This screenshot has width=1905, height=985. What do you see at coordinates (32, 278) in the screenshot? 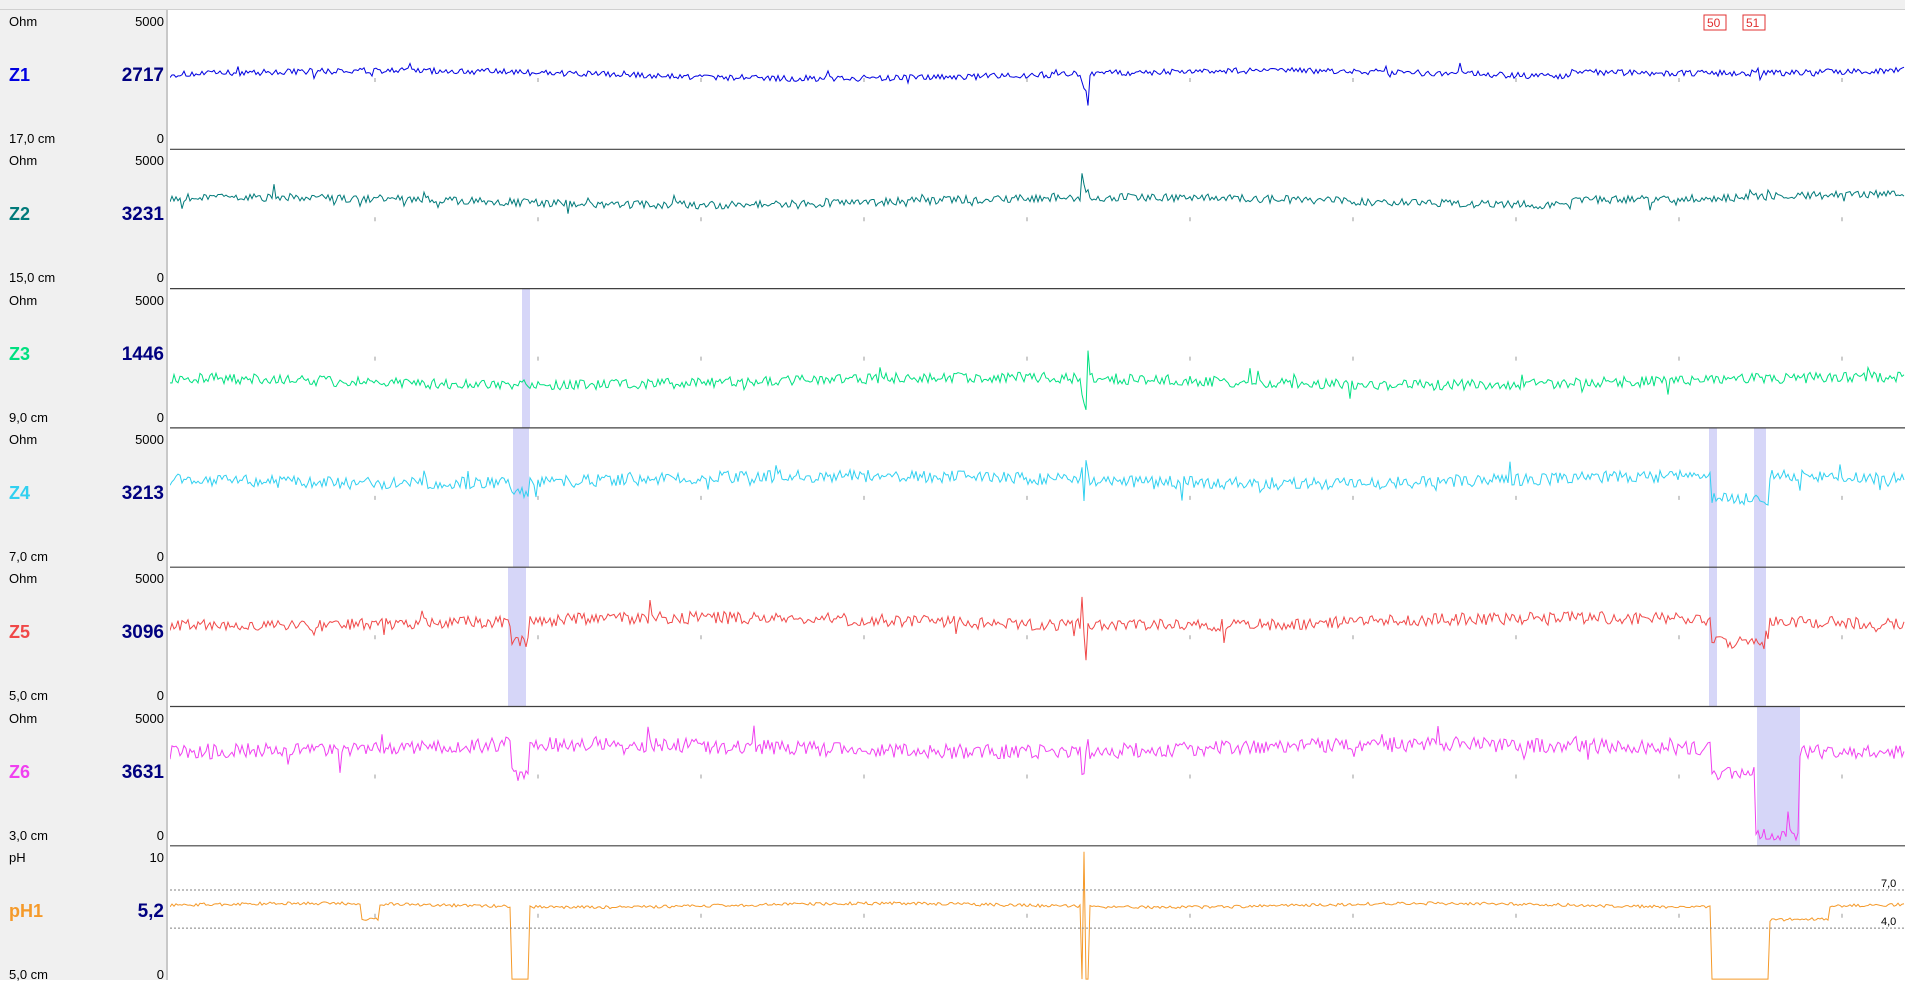
I see `channel-position-z2: 15,0 cm` at bounding box center [32, 278].